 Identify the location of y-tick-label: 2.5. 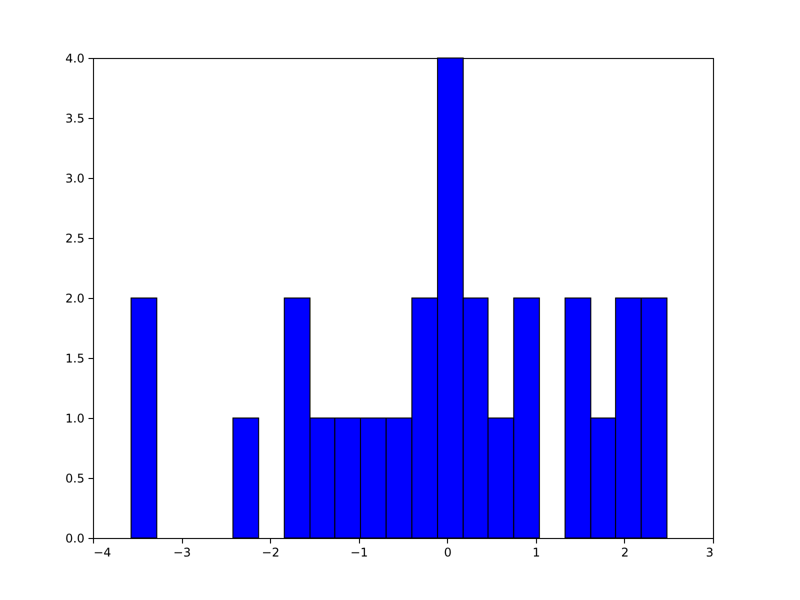
(74, 239).